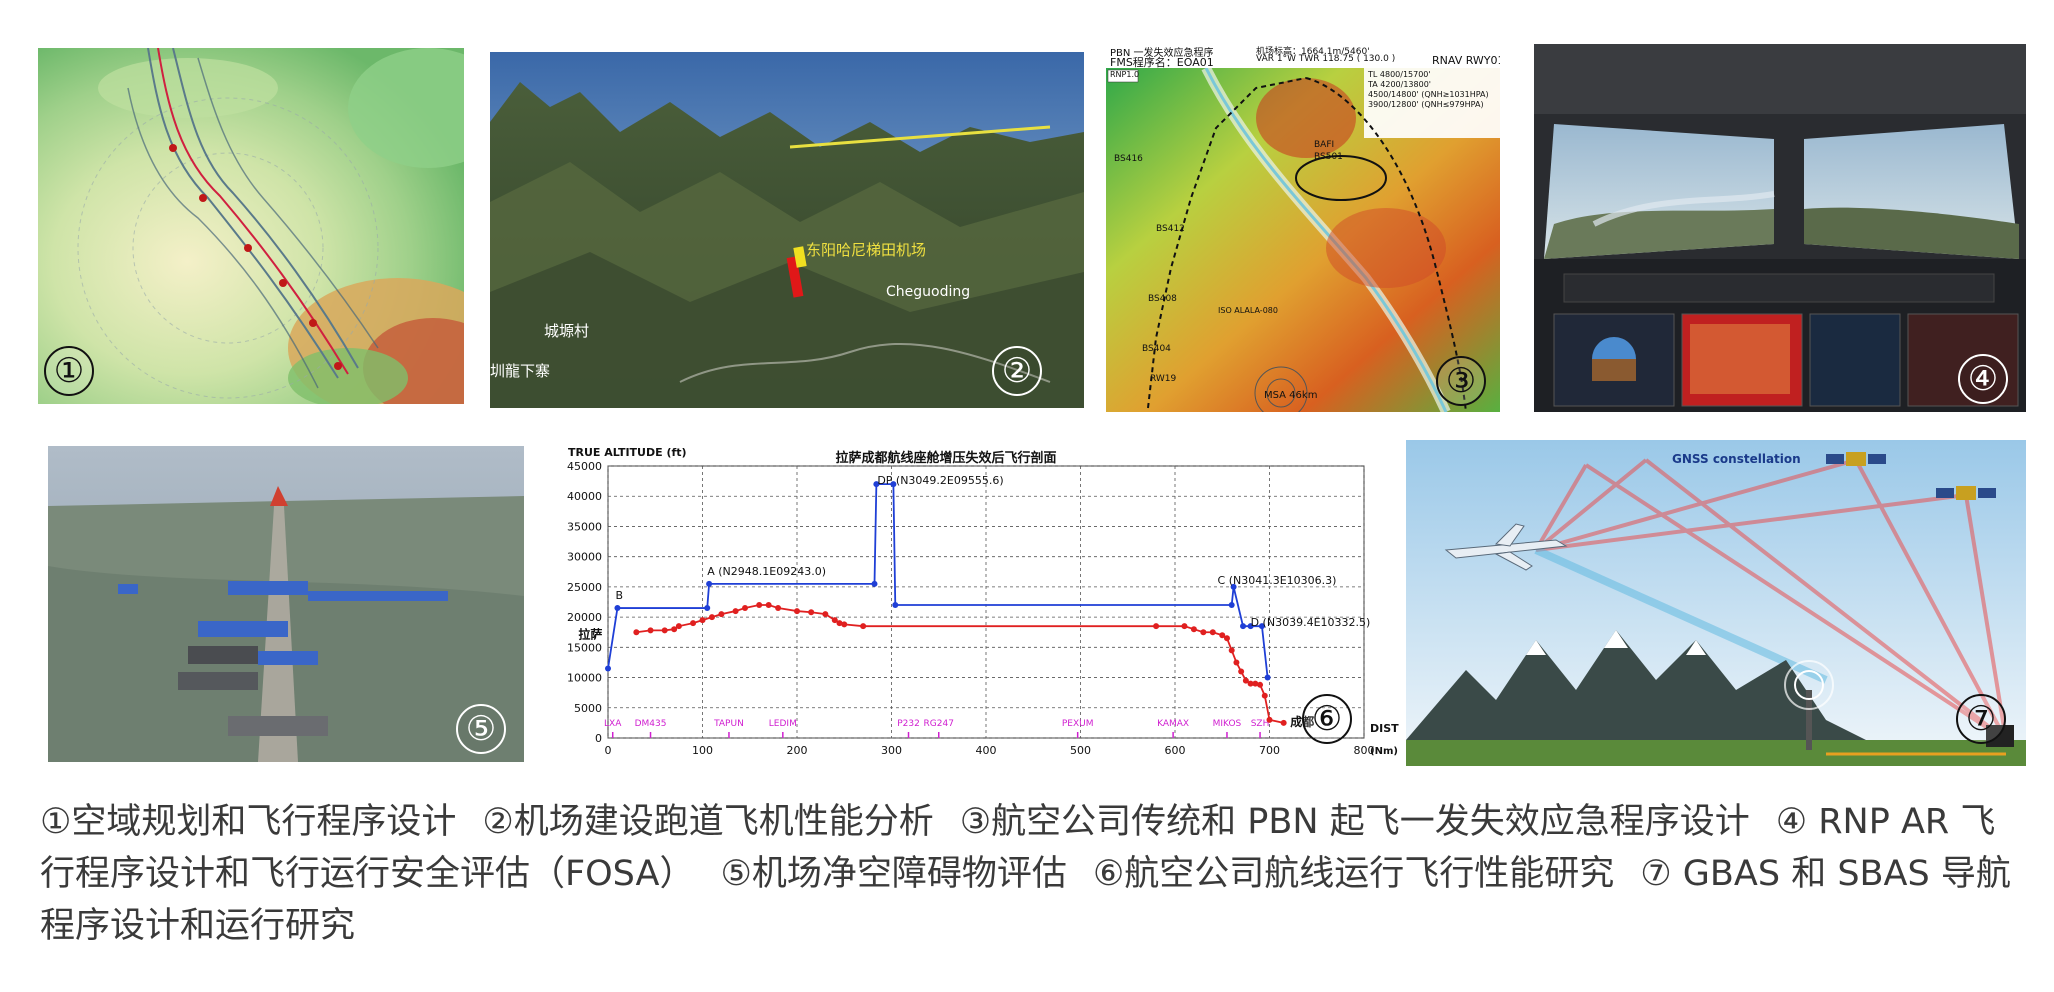 The width and height of the screenshot is (2054, 992). I want to click on annotation-4: D (N3039.4E10332.5), so click(1311, 622).